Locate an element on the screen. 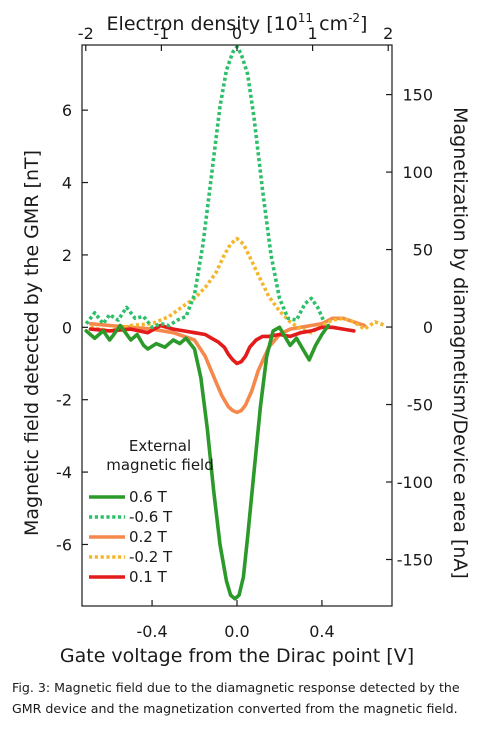 The width and height of the screenshot is (492, 750). y-tick-label: 6 is located at coordinates (67, 110).